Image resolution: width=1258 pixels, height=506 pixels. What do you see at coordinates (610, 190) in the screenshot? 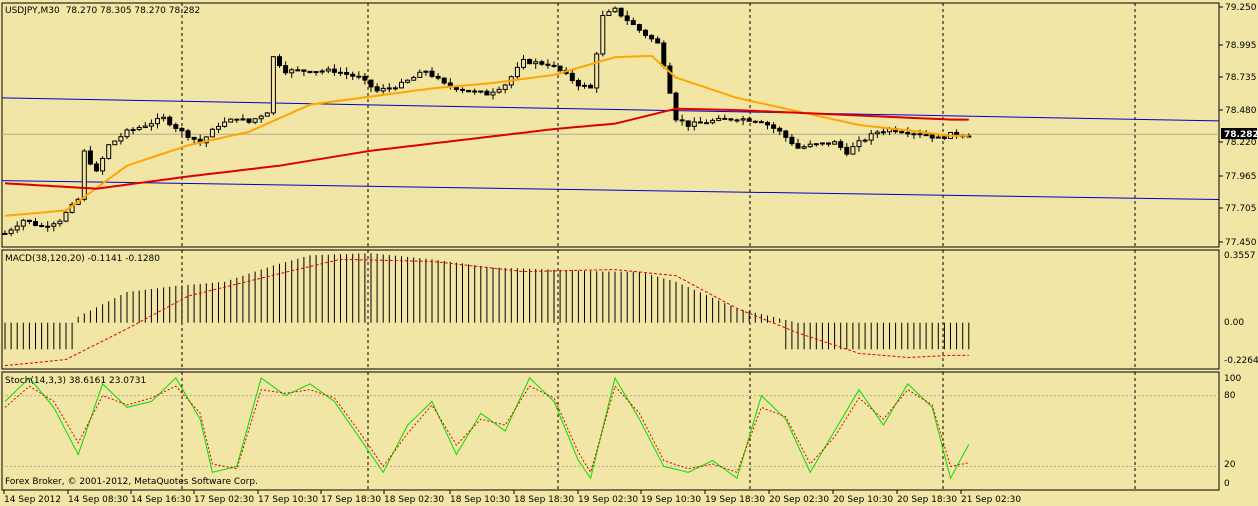
I see `channel-lower-line` at bounding box center [610, 190].